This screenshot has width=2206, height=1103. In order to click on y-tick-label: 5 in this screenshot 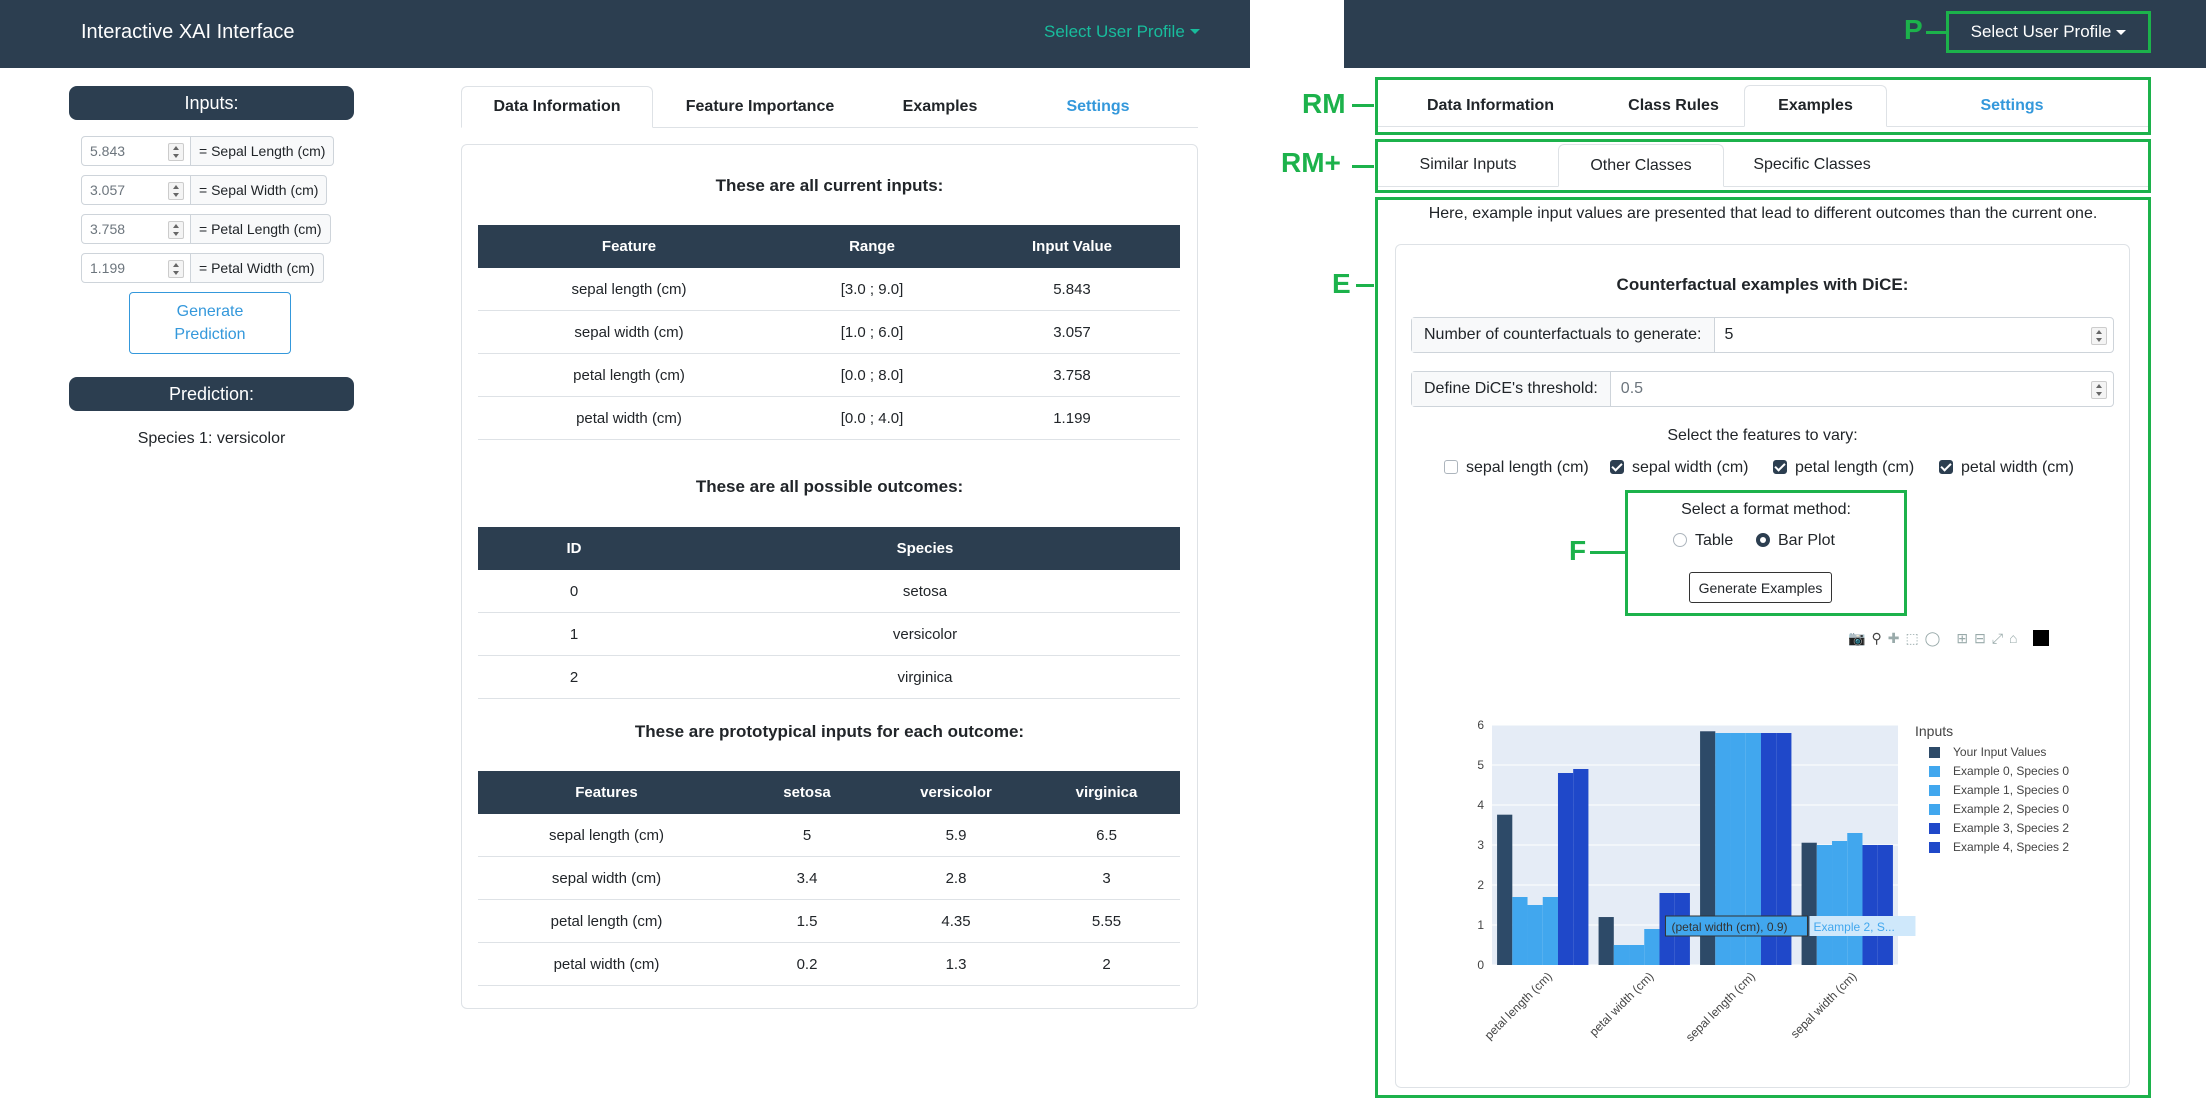, I will do `click(1480, 765)`.